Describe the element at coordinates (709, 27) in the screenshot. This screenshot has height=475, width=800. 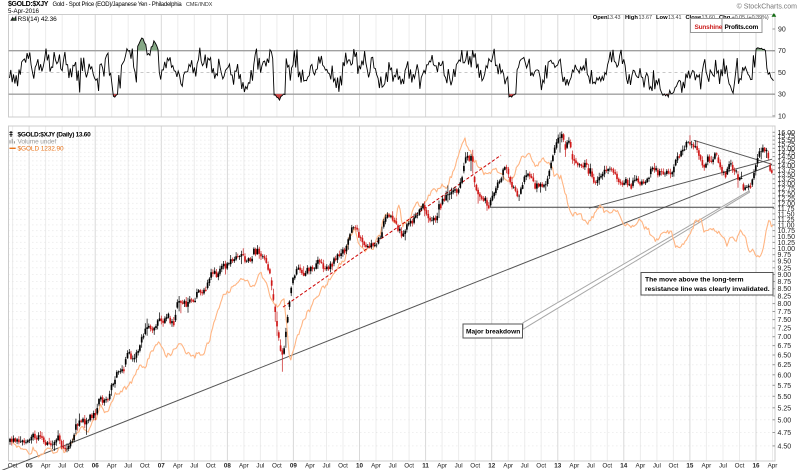
I see `svg-text: Sunshine` at that location.